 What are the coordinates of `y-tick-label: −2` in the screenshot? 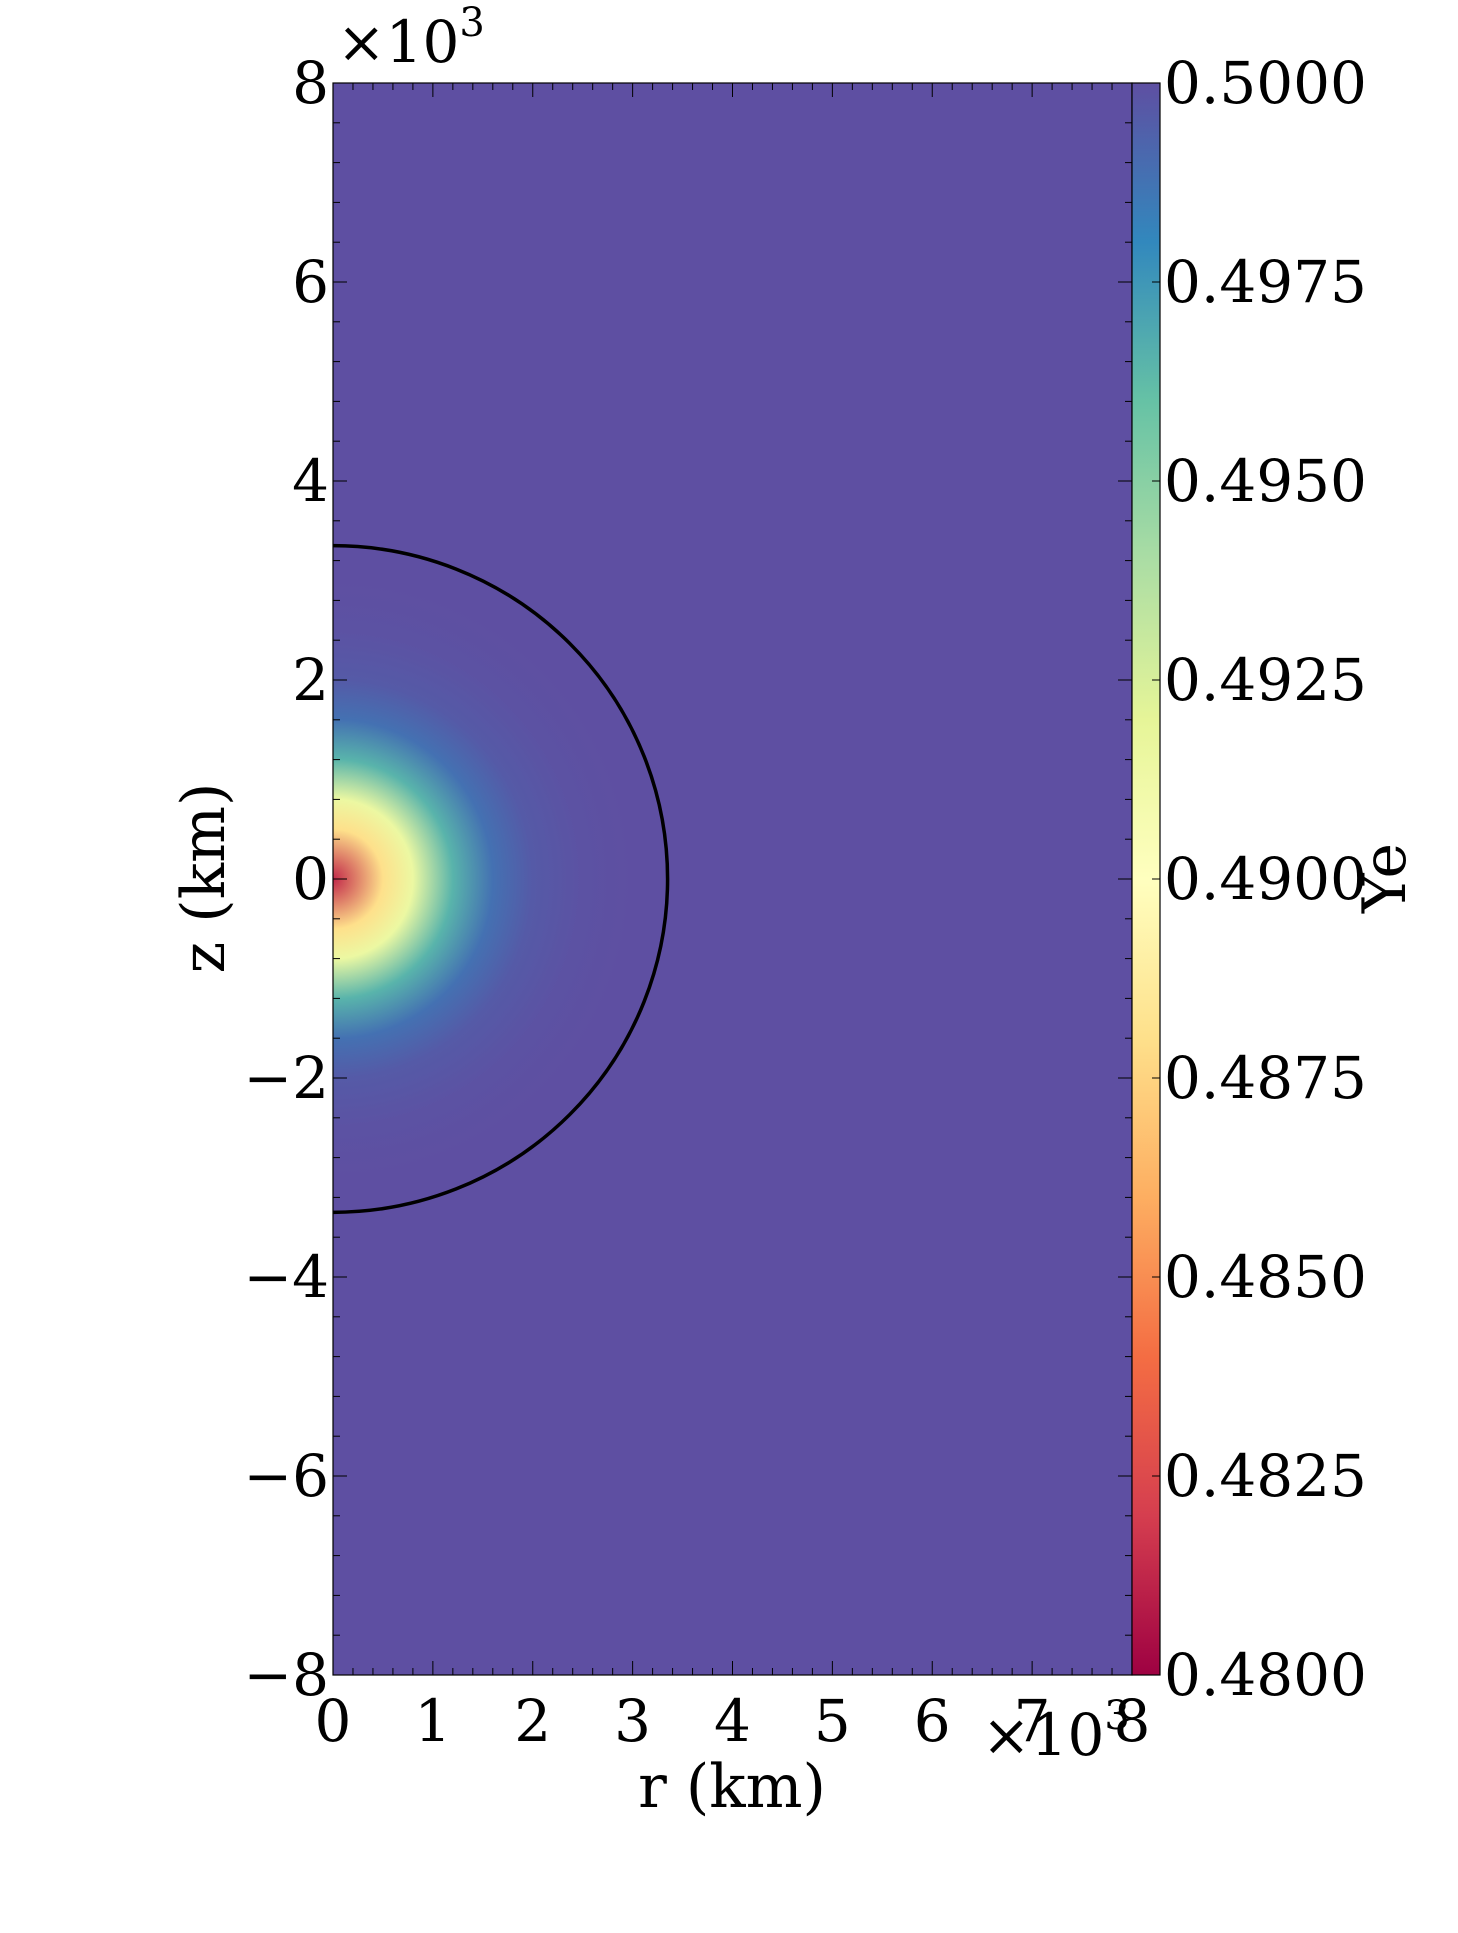 It's located at (287, 1078).